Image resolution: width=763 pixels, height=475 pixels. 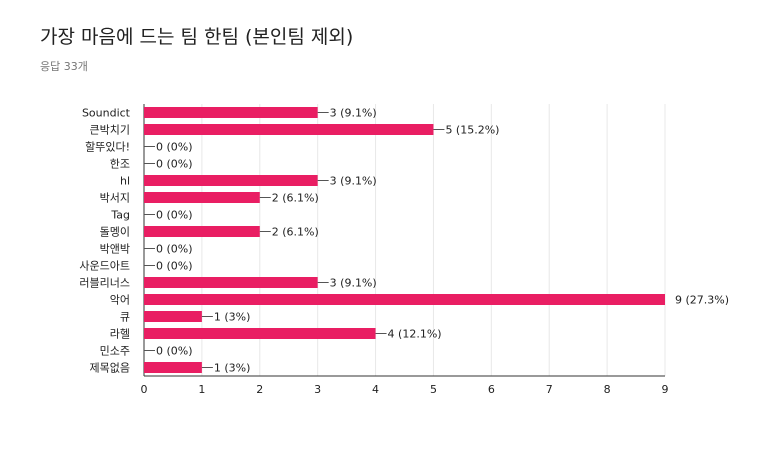 What do you see at coordinates (375, 389) in the screenshot?
I see `x-tick-label: 4` at bounding box center [375, 389].